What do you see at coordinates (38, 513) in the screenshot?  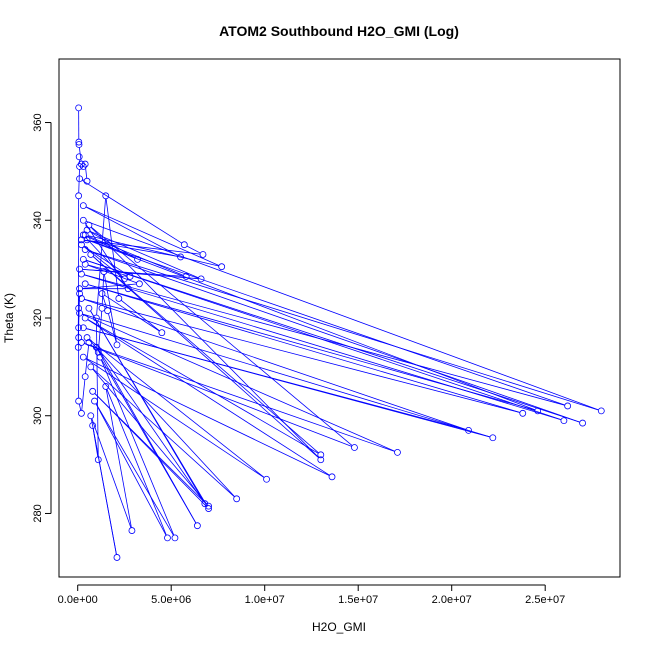 I see `y-tick-label: 280` at bounding box center [38, 513].